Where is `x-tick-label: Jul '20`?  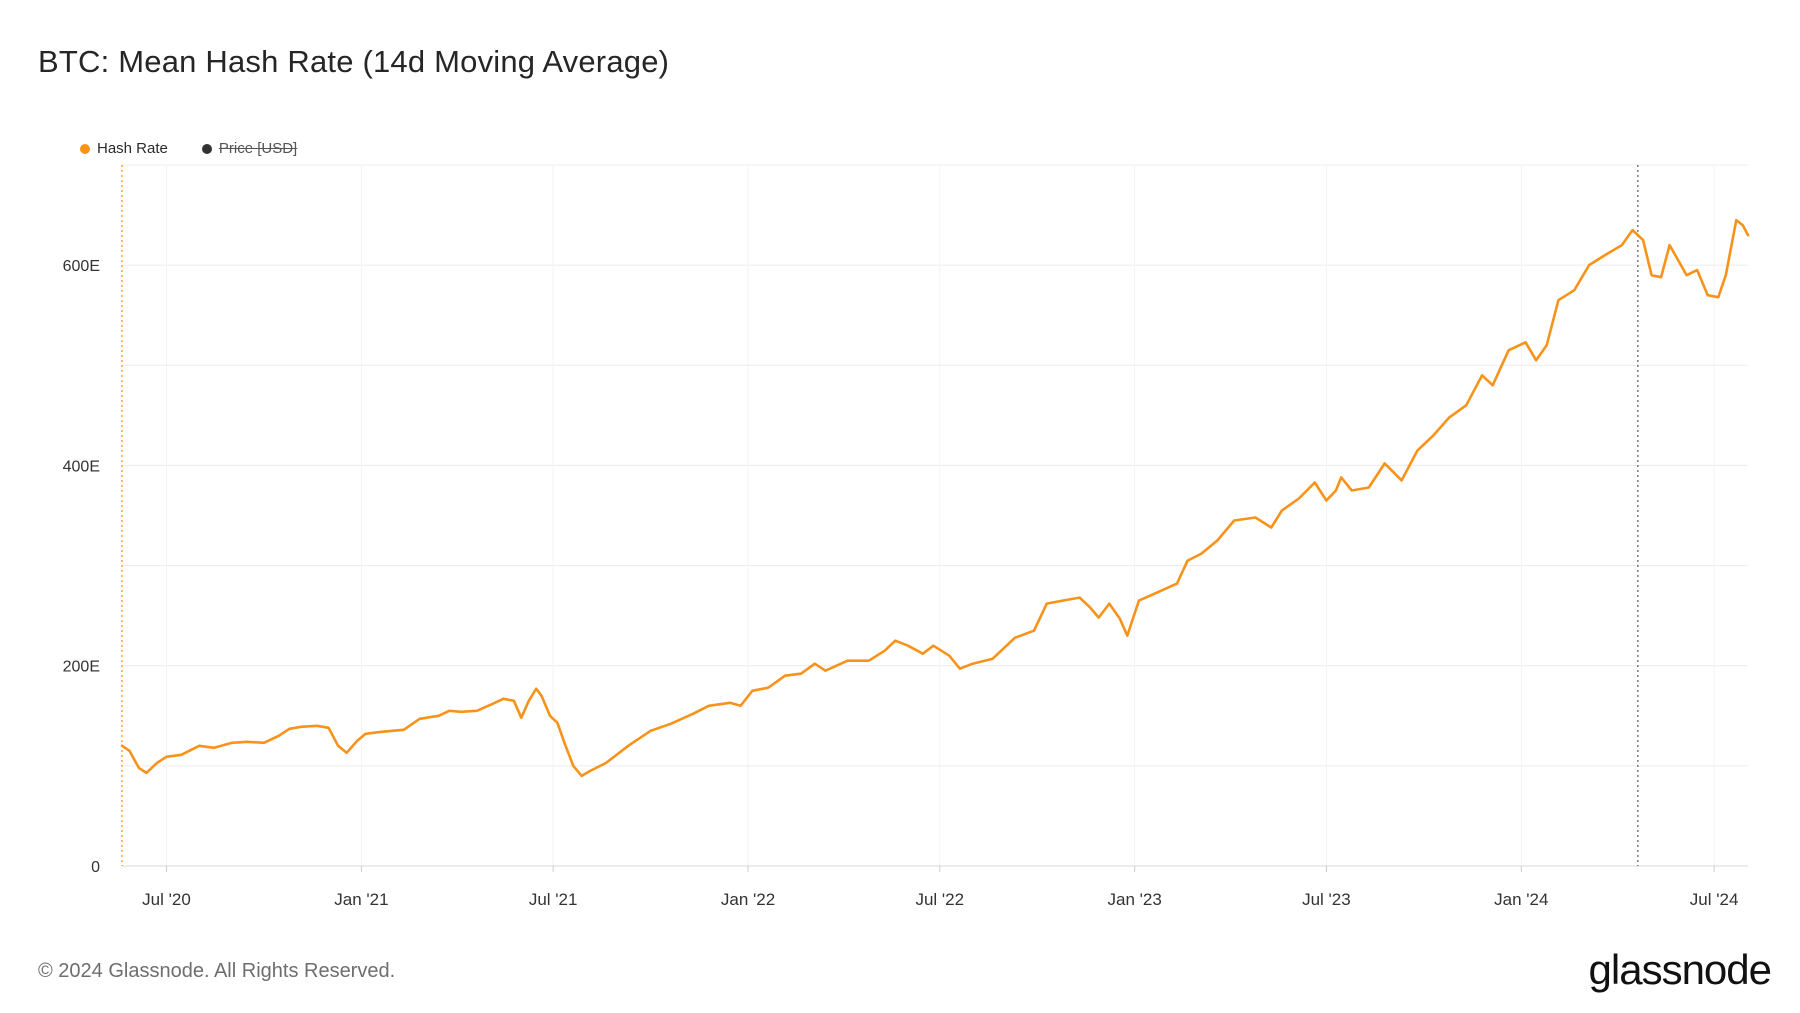
x-tick-label: Jul '20 is located at coordinates (166, 899).